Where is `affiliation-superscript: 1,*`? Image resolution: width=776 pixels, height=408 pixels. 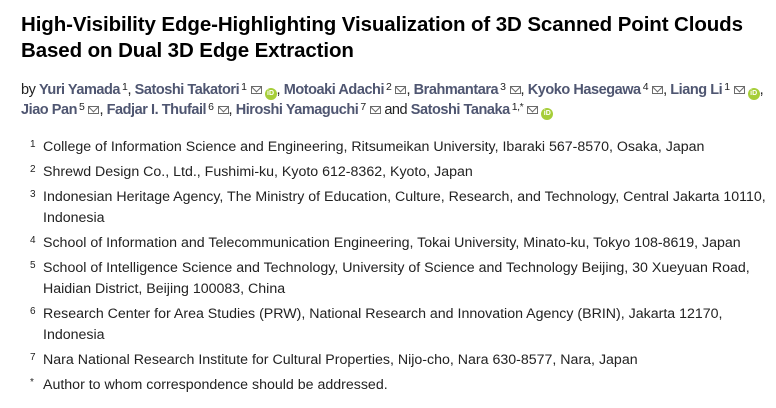 affiliation-superscript: 1,* is located at coordinates (517, 107).